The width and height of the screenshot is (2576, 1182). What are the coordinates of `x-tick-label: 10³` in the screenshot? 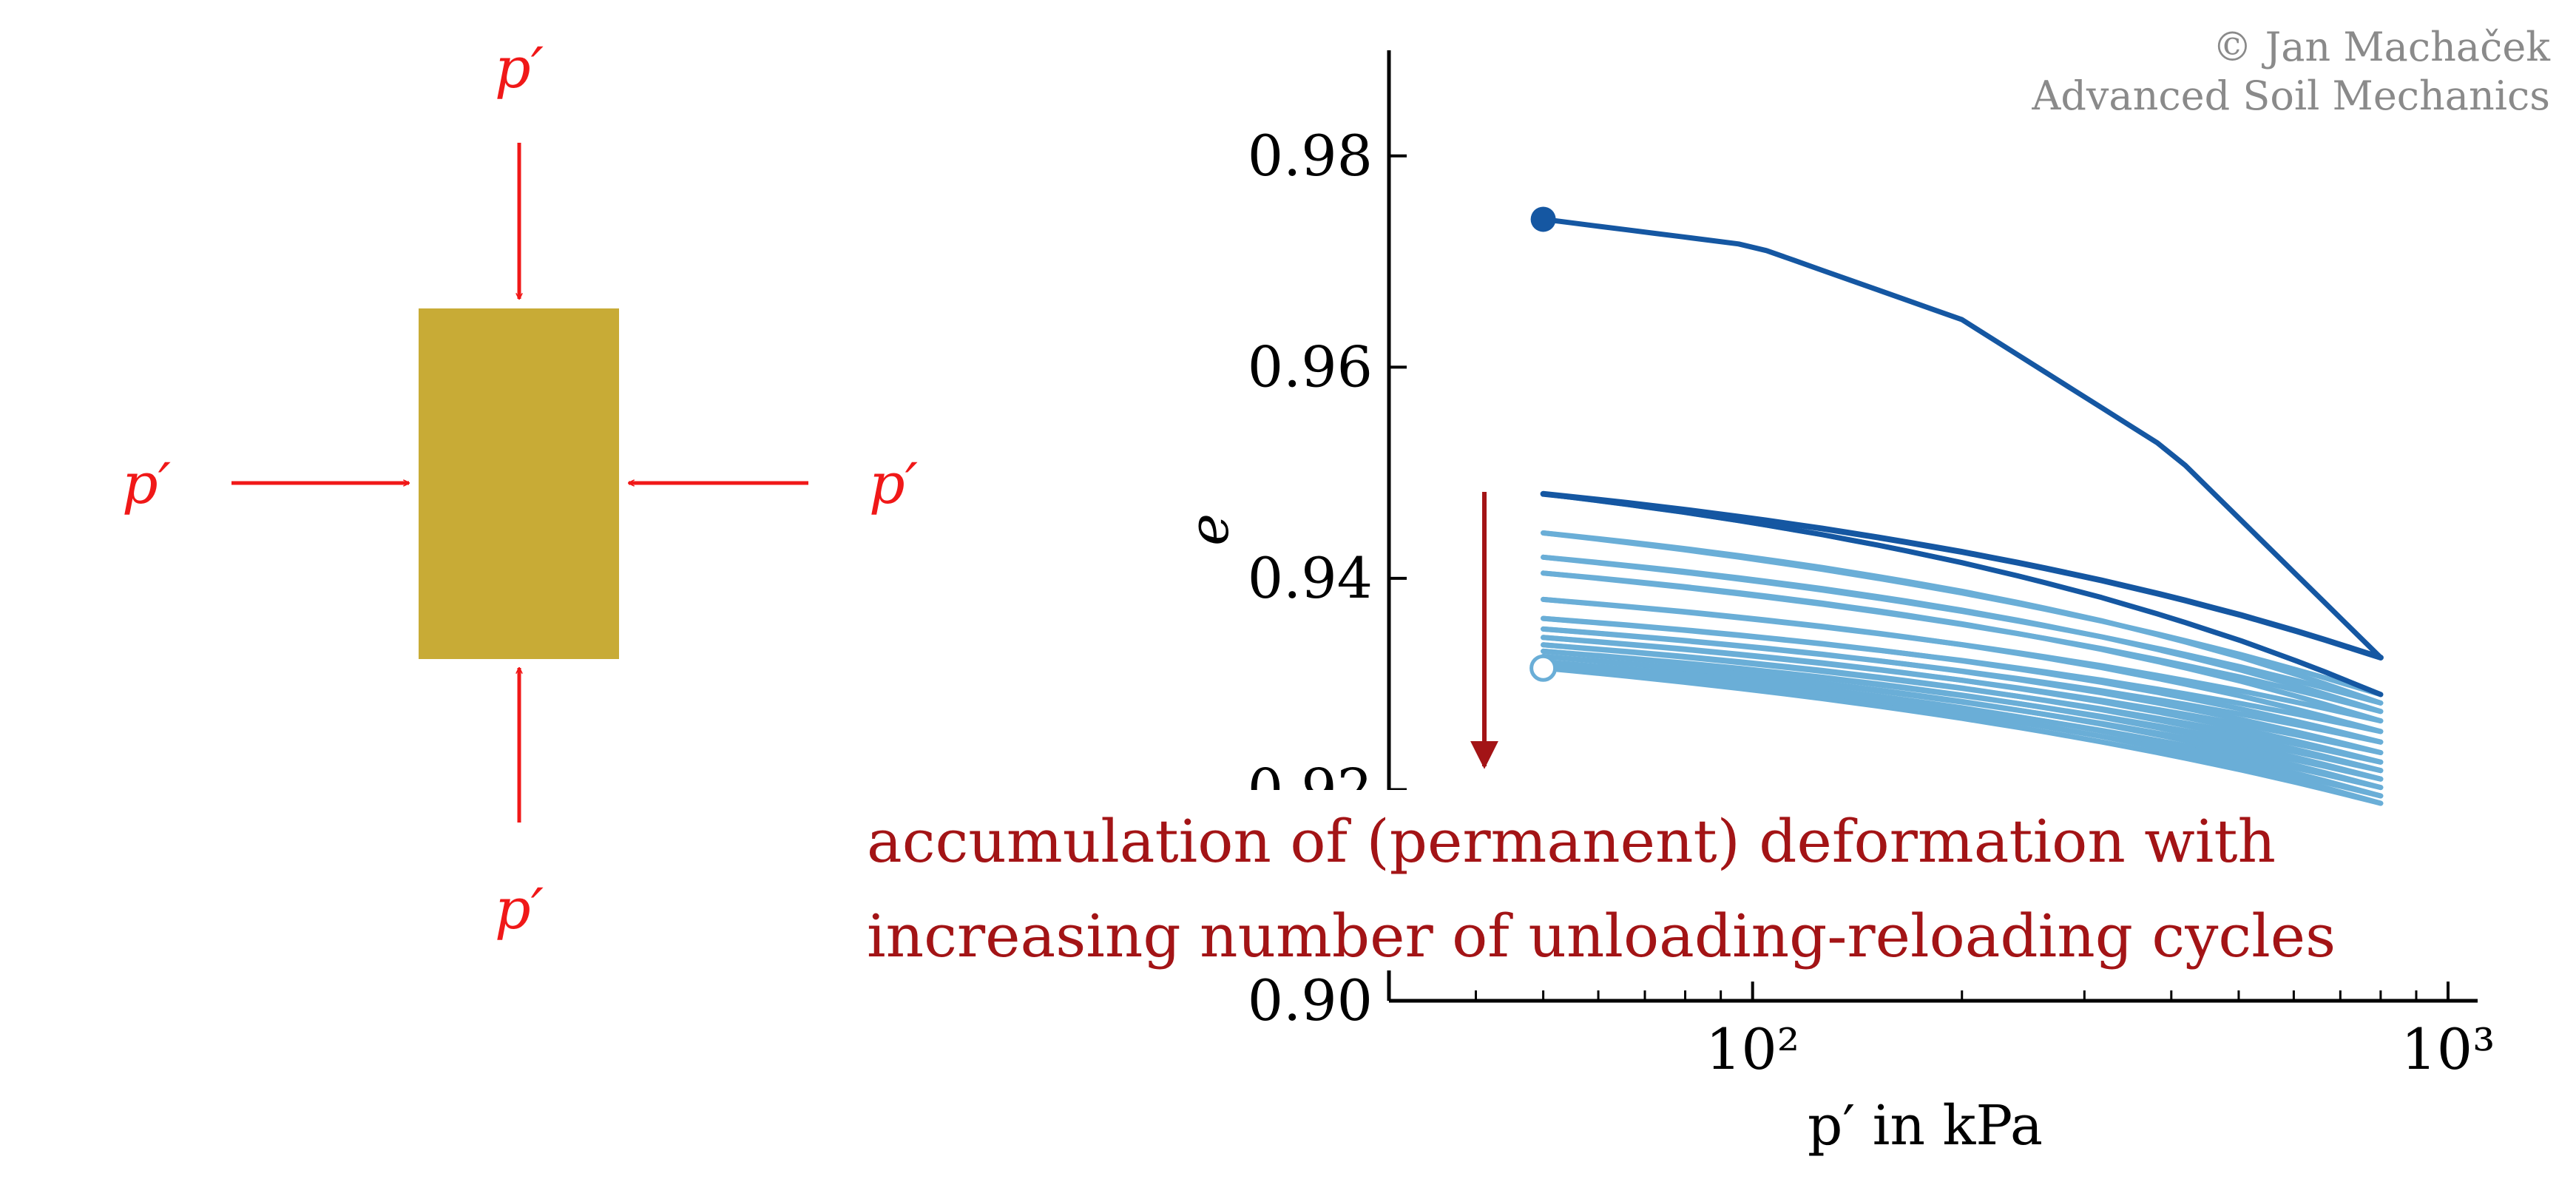 It's located at (2448, 1049).